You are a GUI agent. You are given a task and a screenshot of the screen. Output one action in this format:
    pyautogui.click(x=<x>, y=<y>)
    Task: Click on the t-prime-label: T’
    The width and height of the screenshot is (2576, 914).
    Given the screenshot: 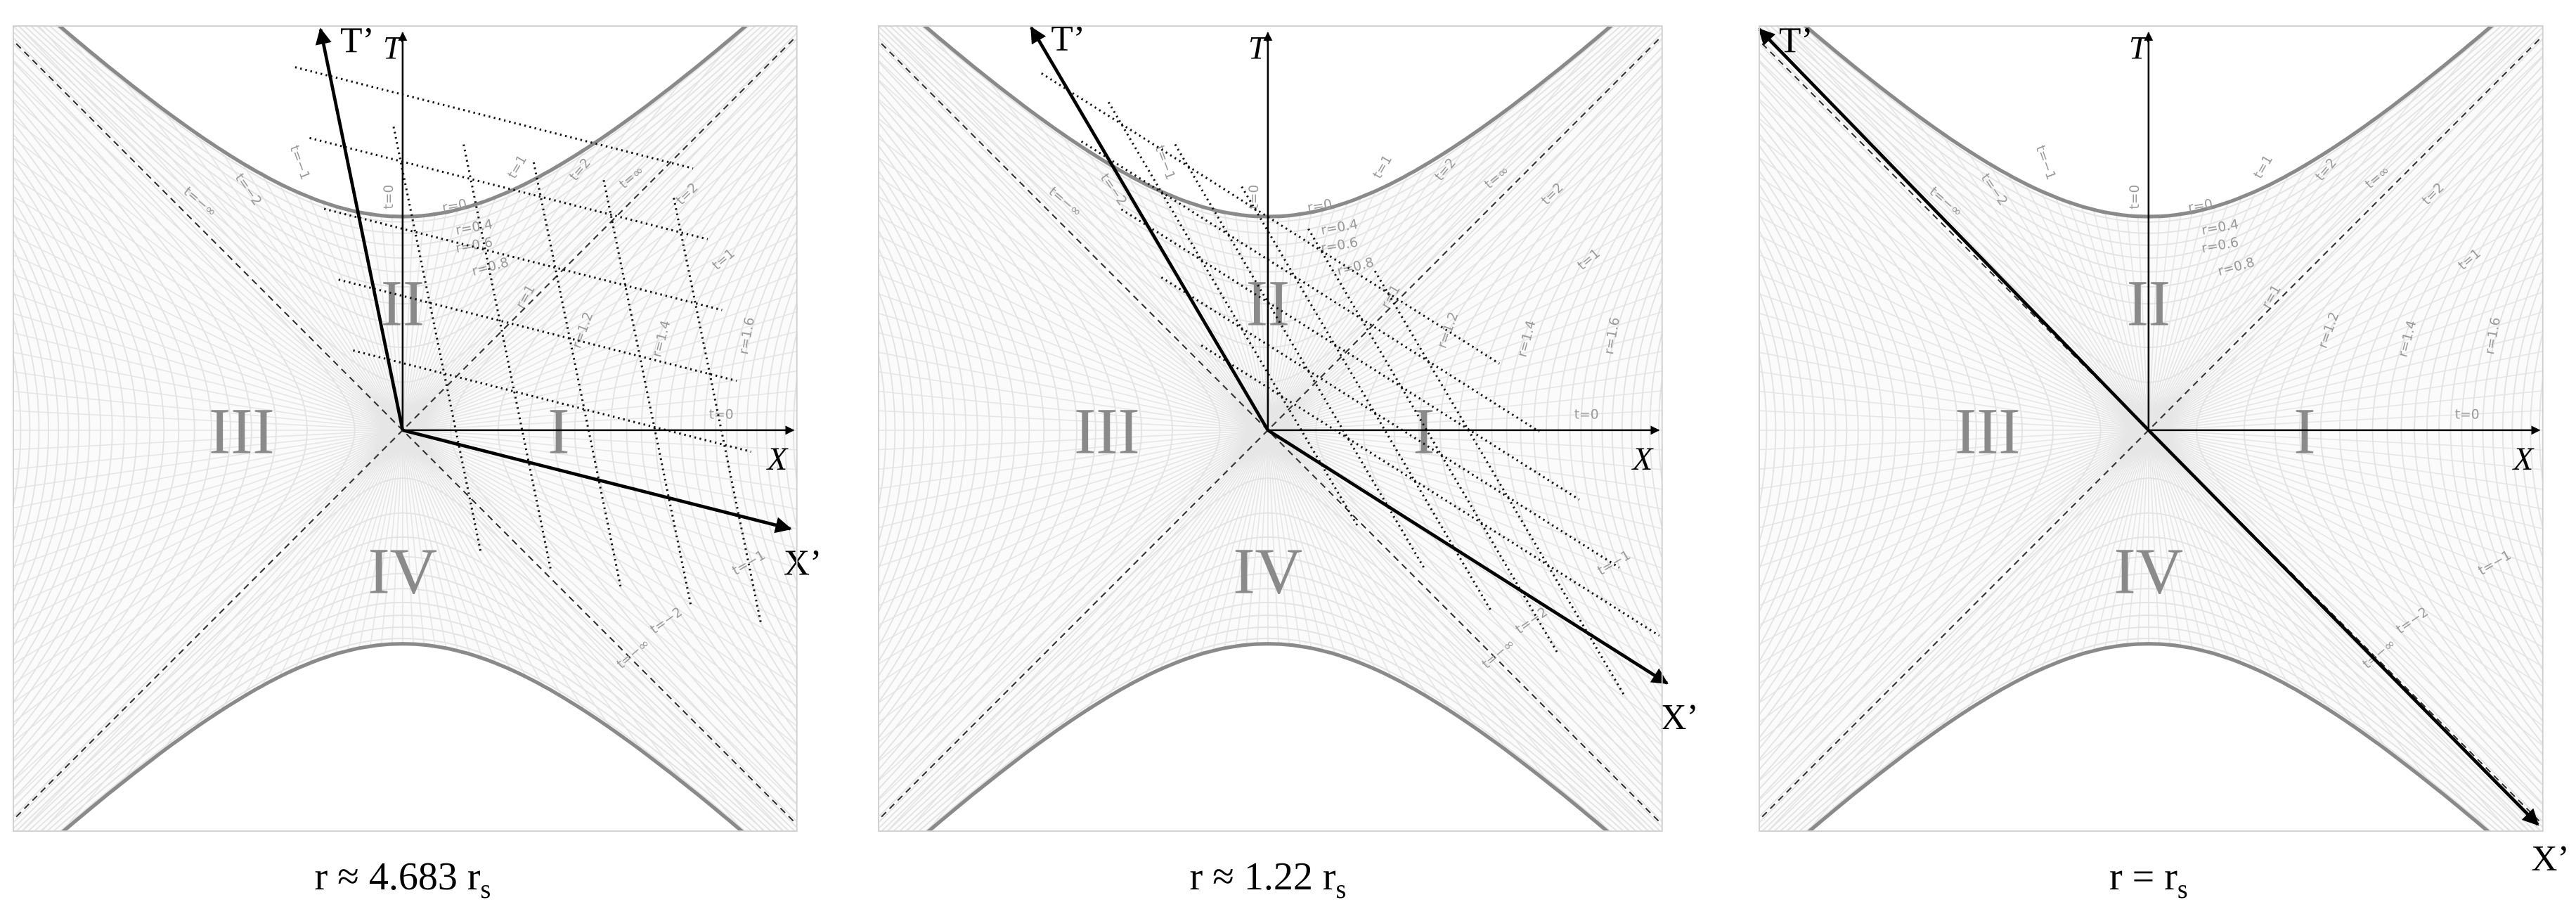 What is the action you would take?
    pyautogui.click(x=1796, y=40)
    